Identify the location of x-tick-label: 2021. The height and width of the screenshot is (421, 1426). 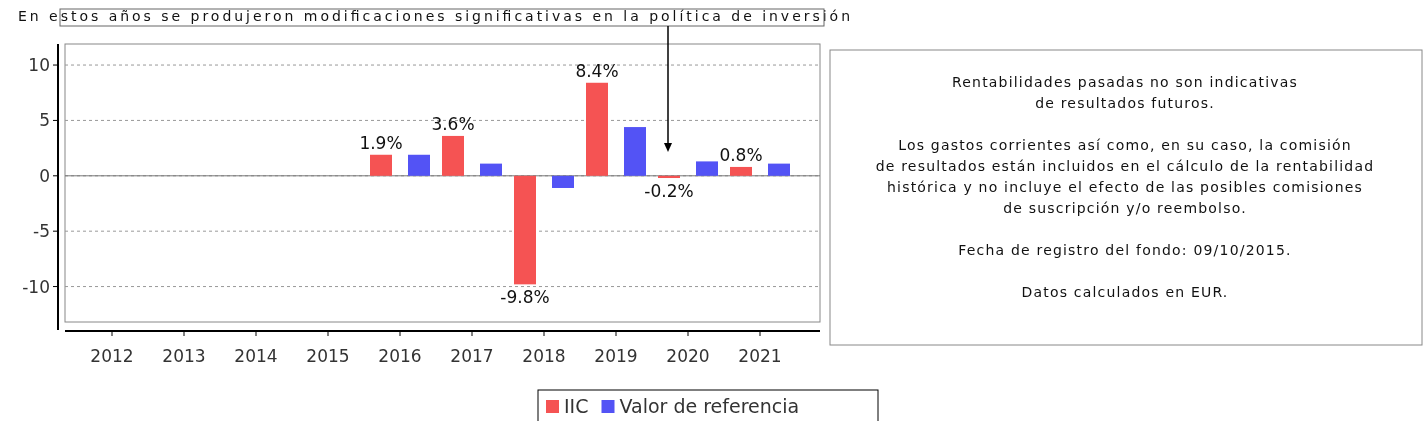
(760, 356).